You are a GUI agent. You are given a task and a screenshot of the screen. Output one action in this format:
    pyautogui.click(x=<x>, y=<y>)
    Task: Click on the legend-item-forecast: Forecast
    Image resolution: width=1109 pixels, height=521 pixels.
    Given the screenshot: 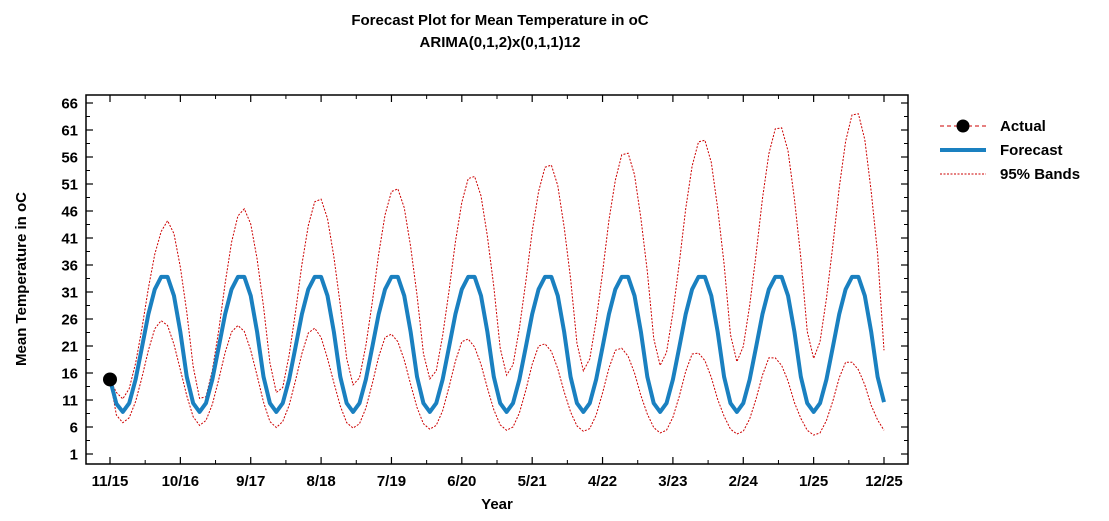 What is the action you would take?
    pyautogui.click(x=1001, y=150)
    